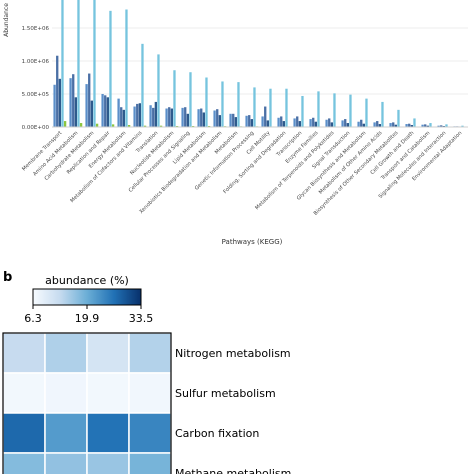 The image size is (474, 474). I want to click on bar-y-tick-label: 5.00E+05, so click(36, 95).